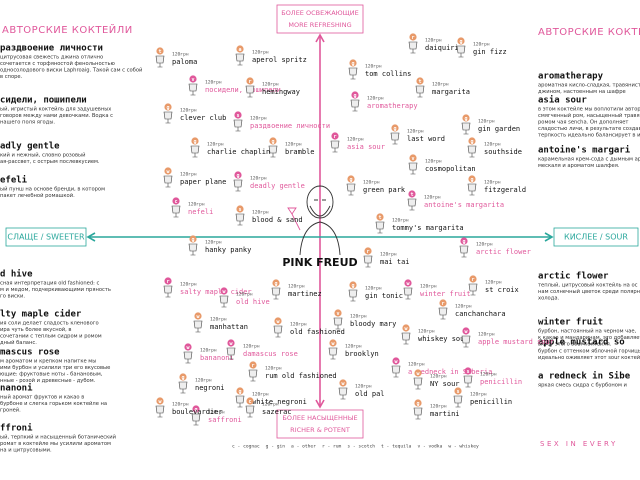 Image resolution: width=640 pixels, height=480 pixels. I want to click on item-description: цитрусовая свежесть джина отлично, so click(51, 58).